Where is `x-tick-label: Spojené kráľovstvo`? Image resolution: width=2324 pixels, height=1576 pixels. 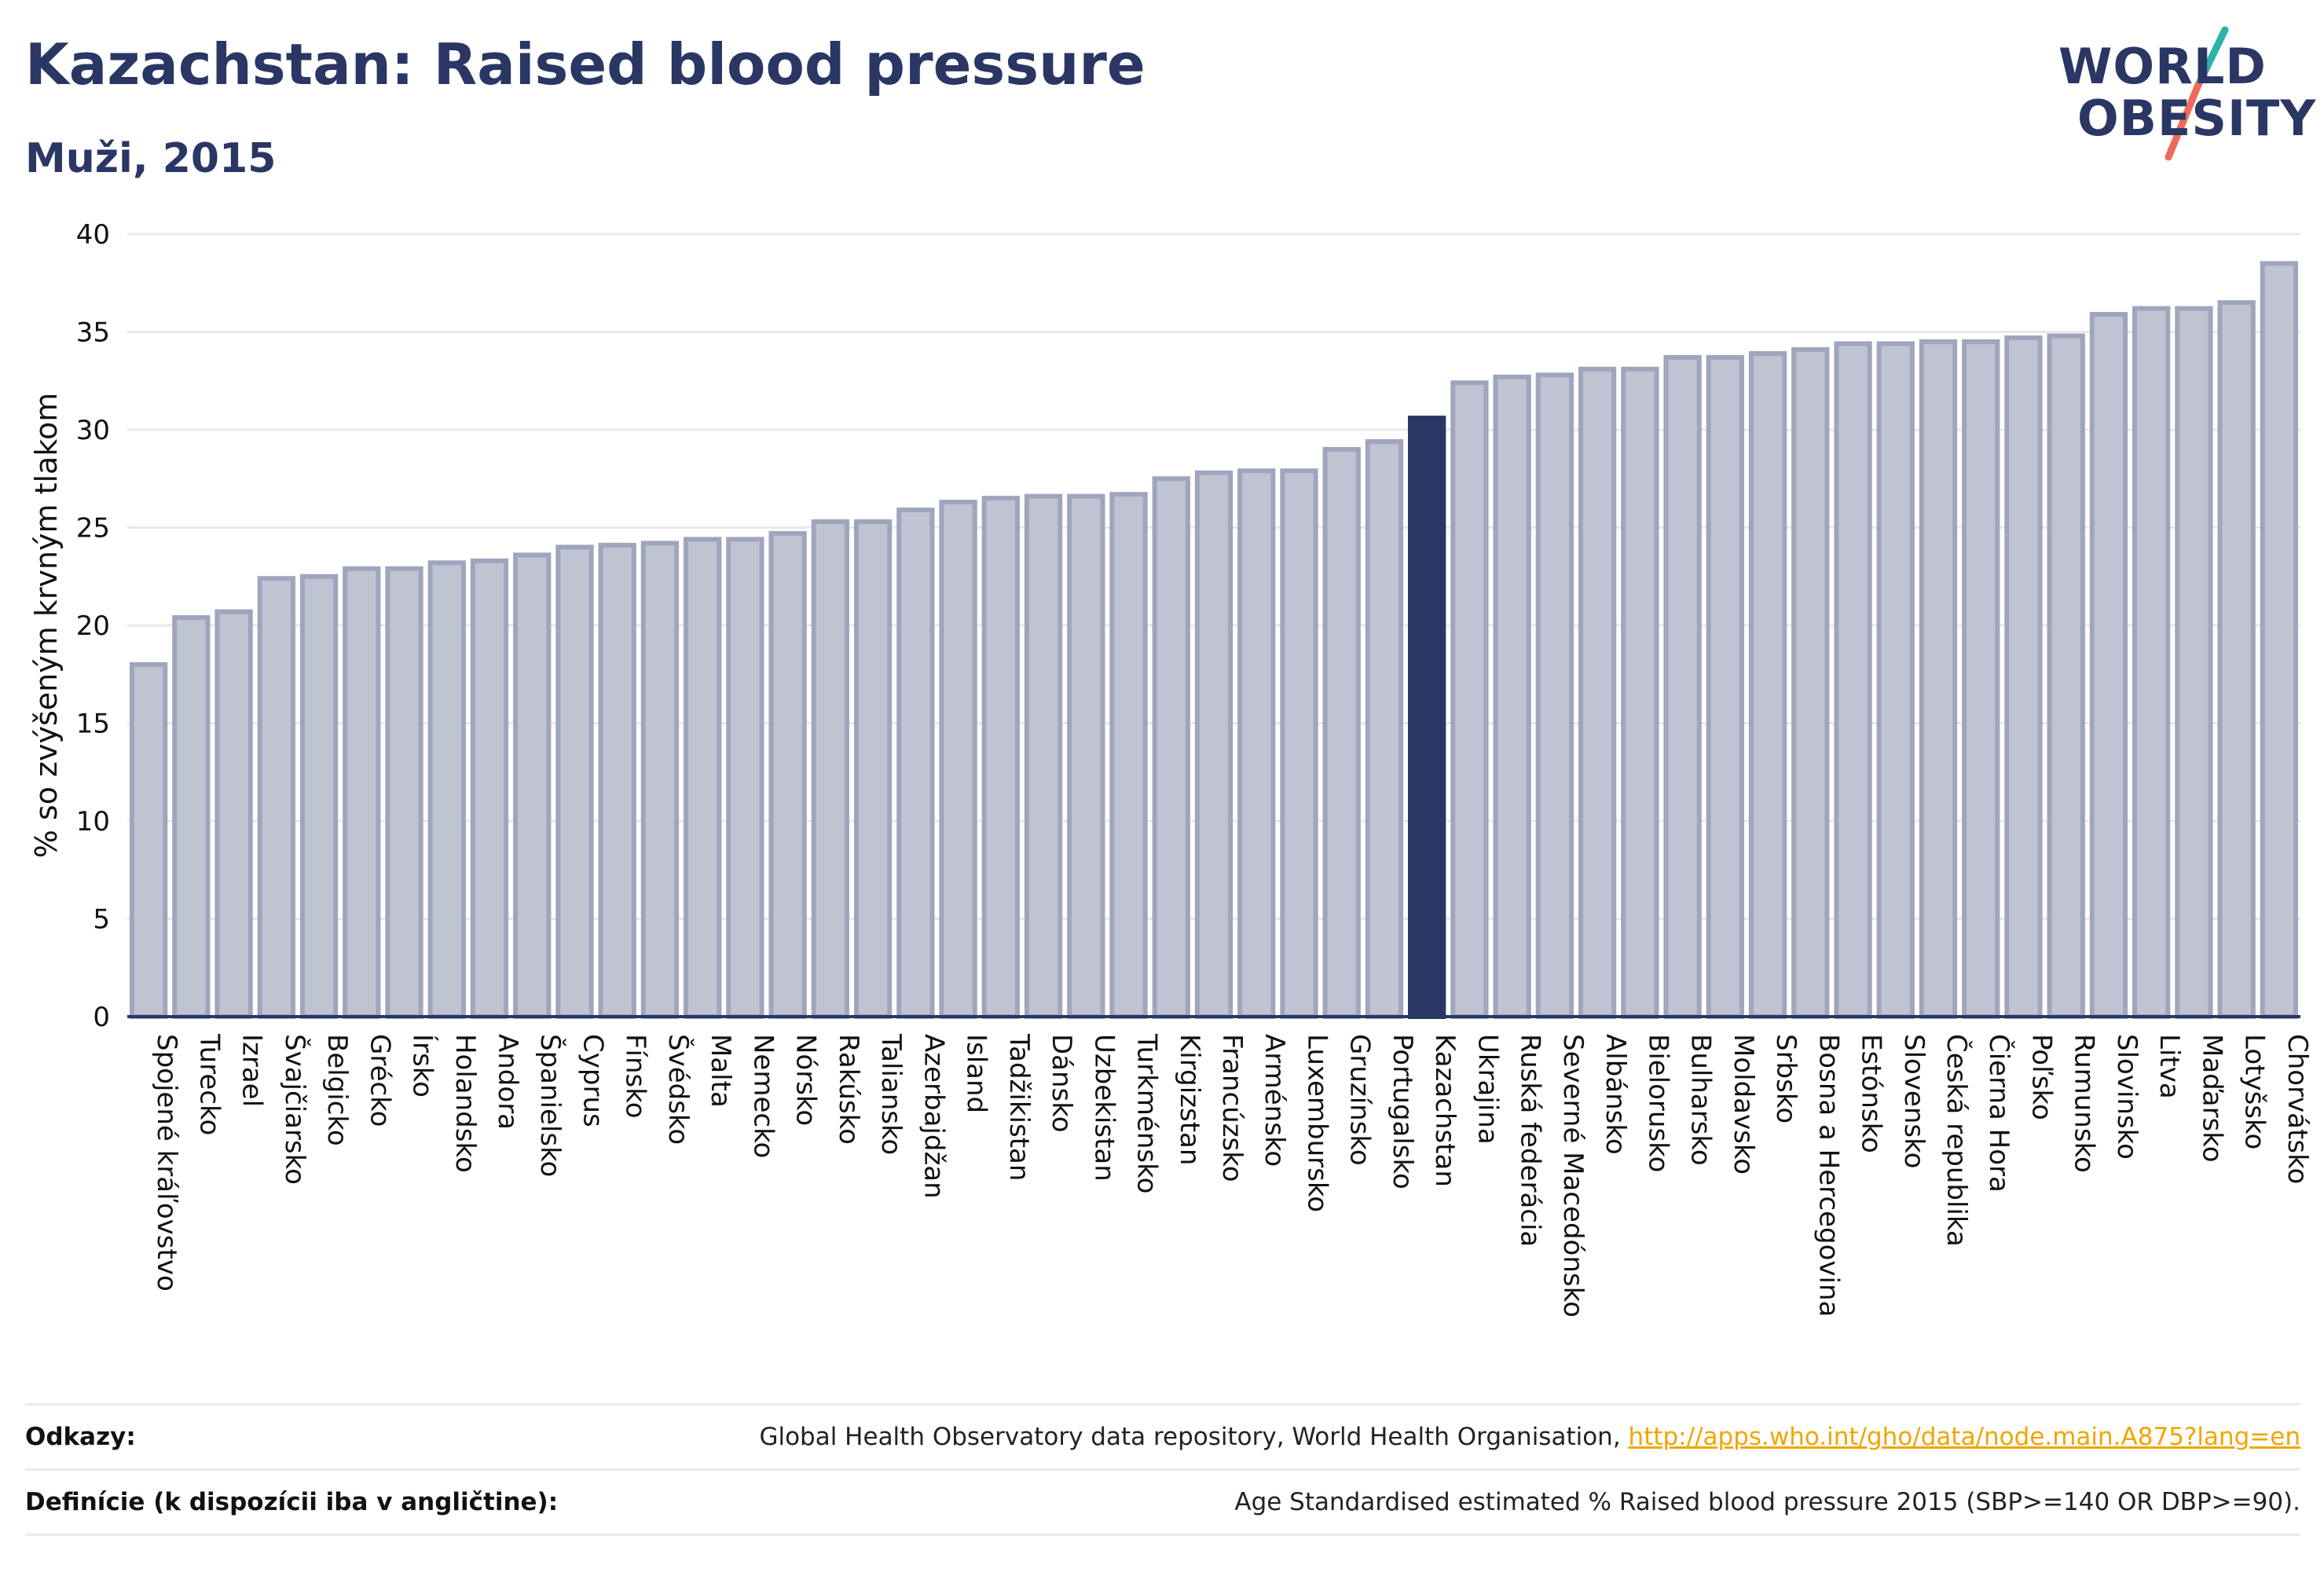
x-tick-label: Spojené kráľovstvo is located at coordinates (166, 1163).